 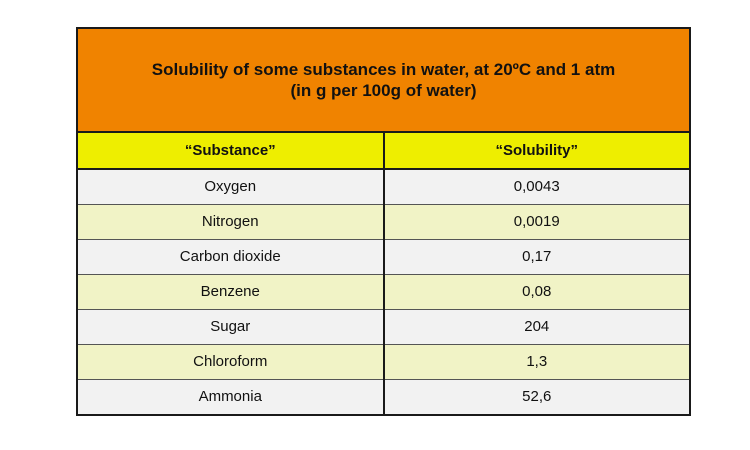 What do you see at coordinates (536, 151) in the screenshot?
I see `header-solubility: “Solubility”` at bounding box center [536, 151].